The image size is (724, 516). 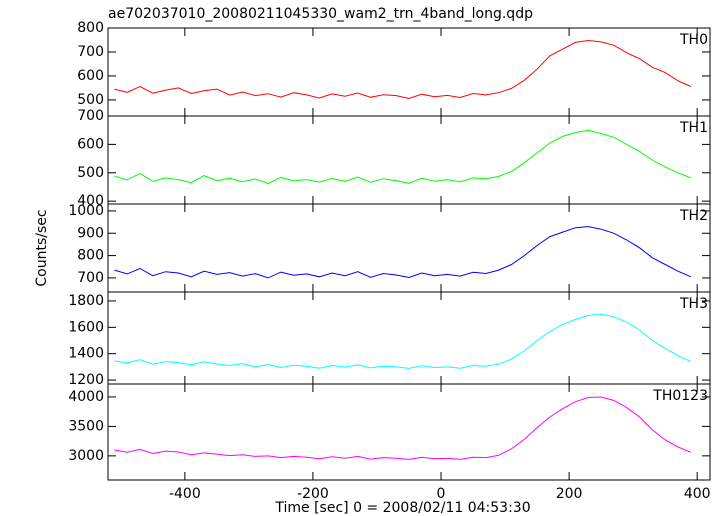 I want to click on panel-label: TH2, so click(x=693, y=216).